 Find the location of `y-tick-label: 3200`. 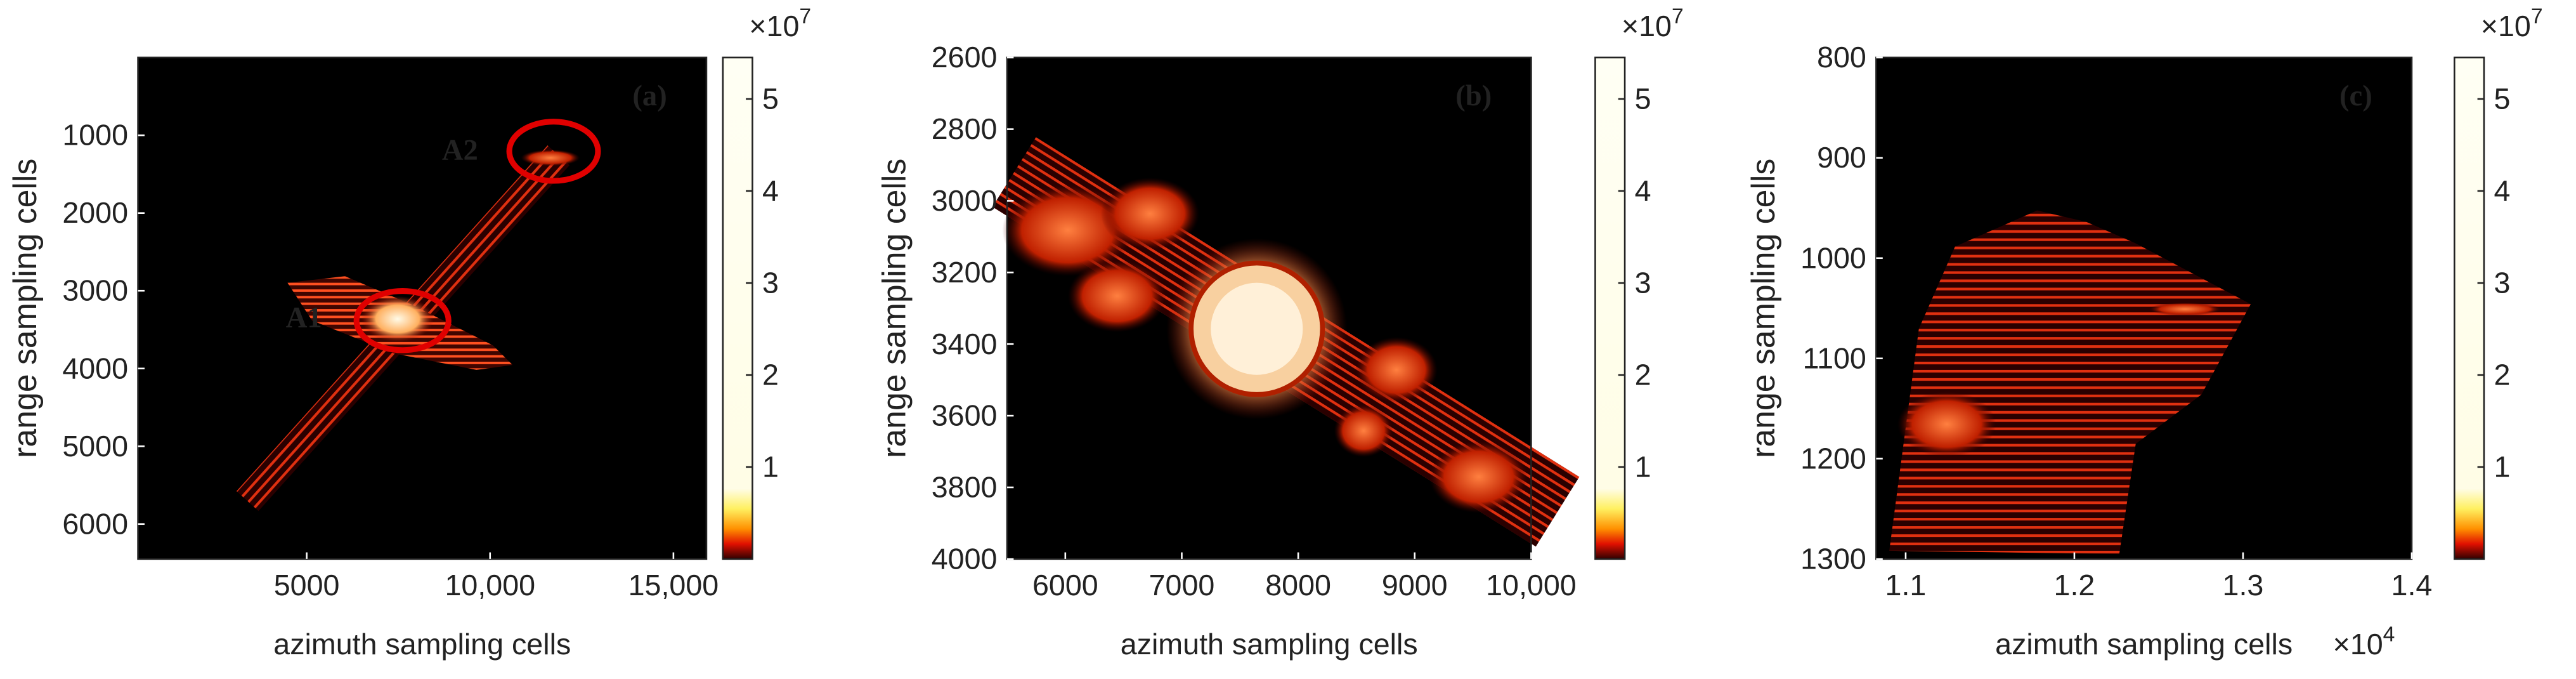

y-tick-label: 3200 is located at coordinates (965, 272).